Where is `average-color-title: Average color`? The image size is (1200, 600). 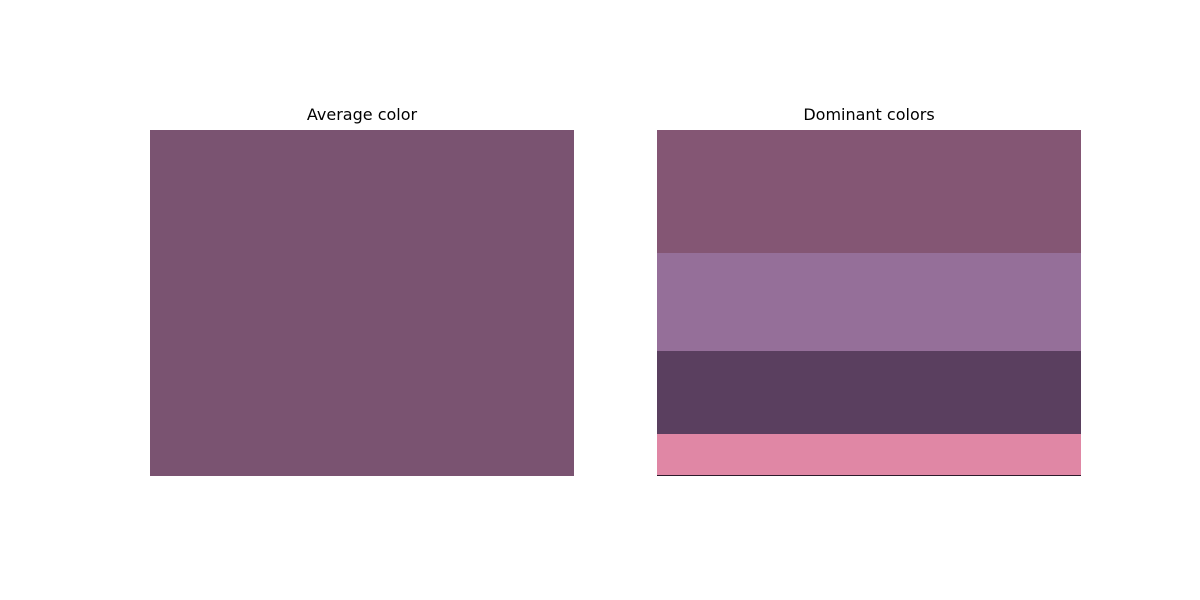 average-color-title: Average color is located at coordinates (362, 114).